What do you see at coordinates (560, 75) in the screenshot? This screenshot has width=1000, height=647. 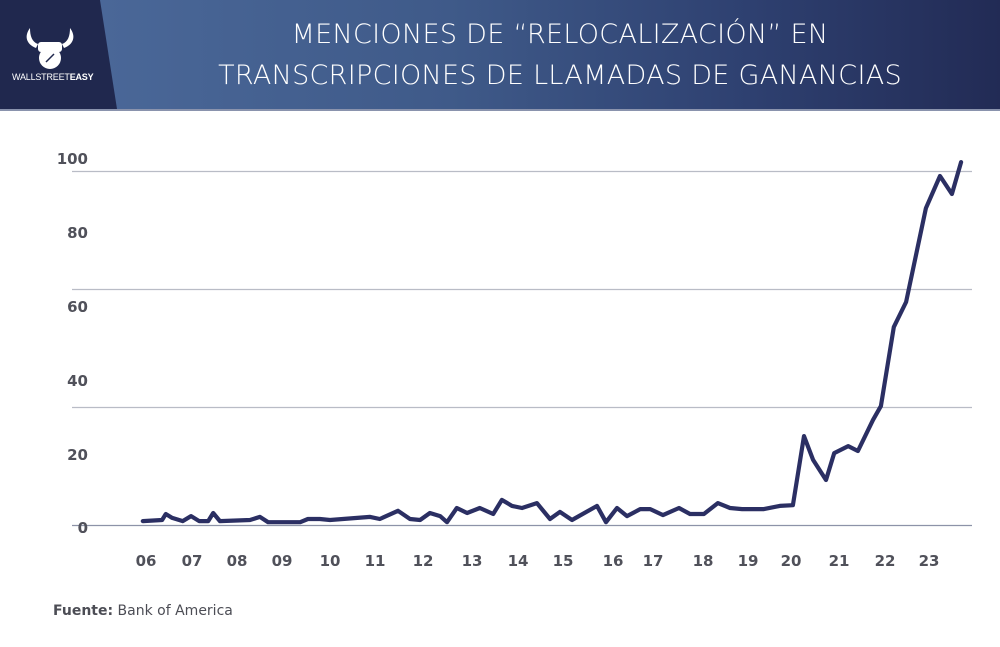 I see `chart-title-line-2: TRANSCRIPCIONES DE LLAMADAS DE GANANCIAS` at bounding box center [560, 75].